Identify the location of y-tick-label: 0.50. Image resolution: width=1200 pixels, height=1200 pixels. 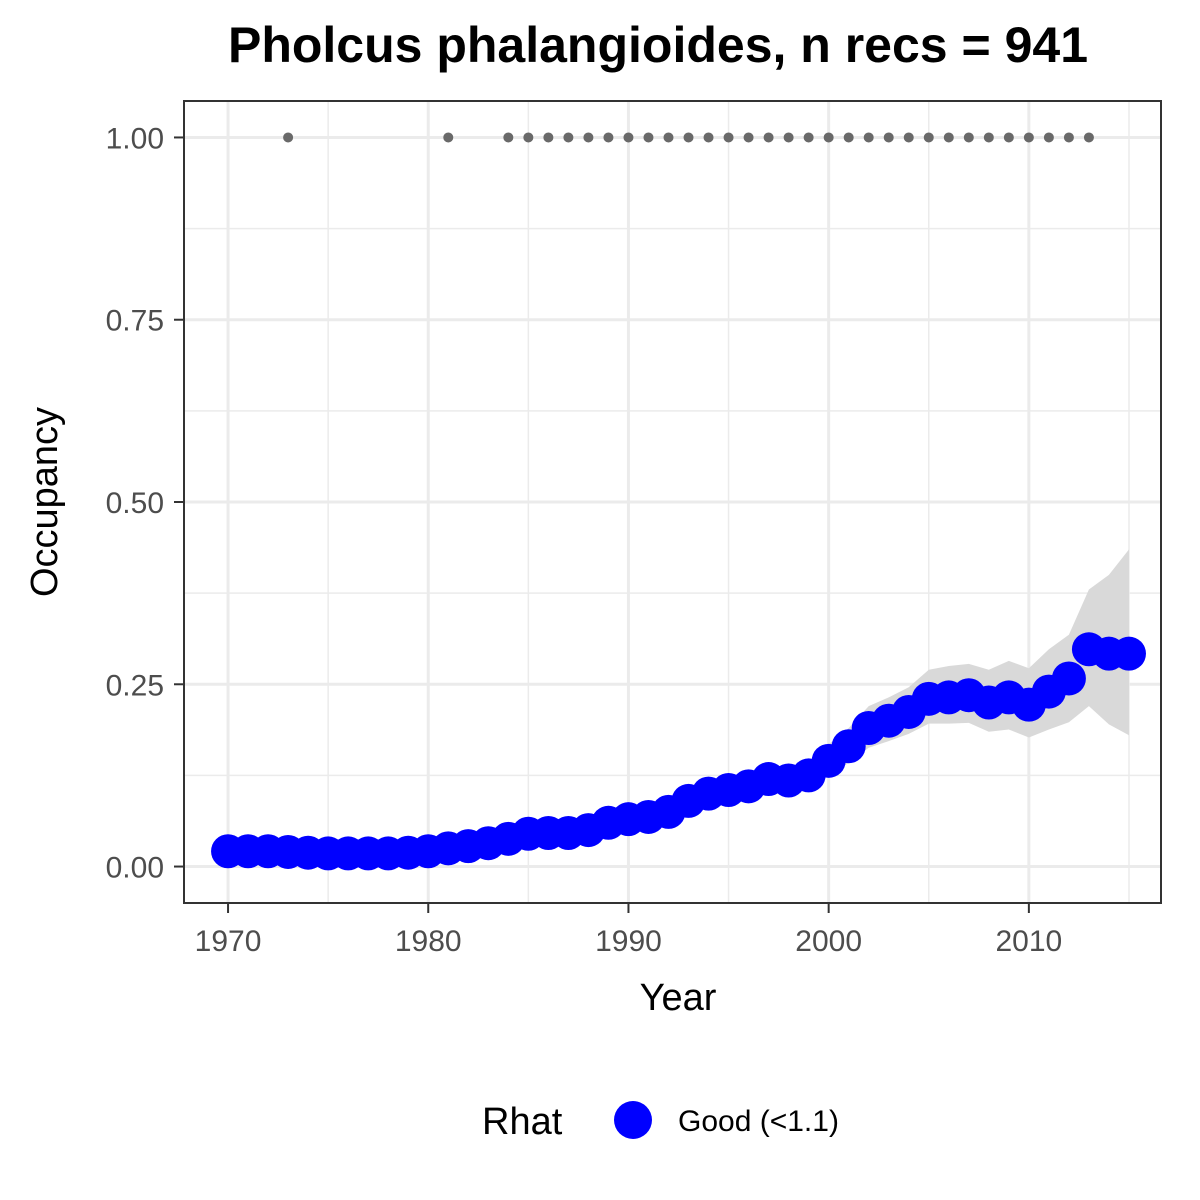
(135, 503).